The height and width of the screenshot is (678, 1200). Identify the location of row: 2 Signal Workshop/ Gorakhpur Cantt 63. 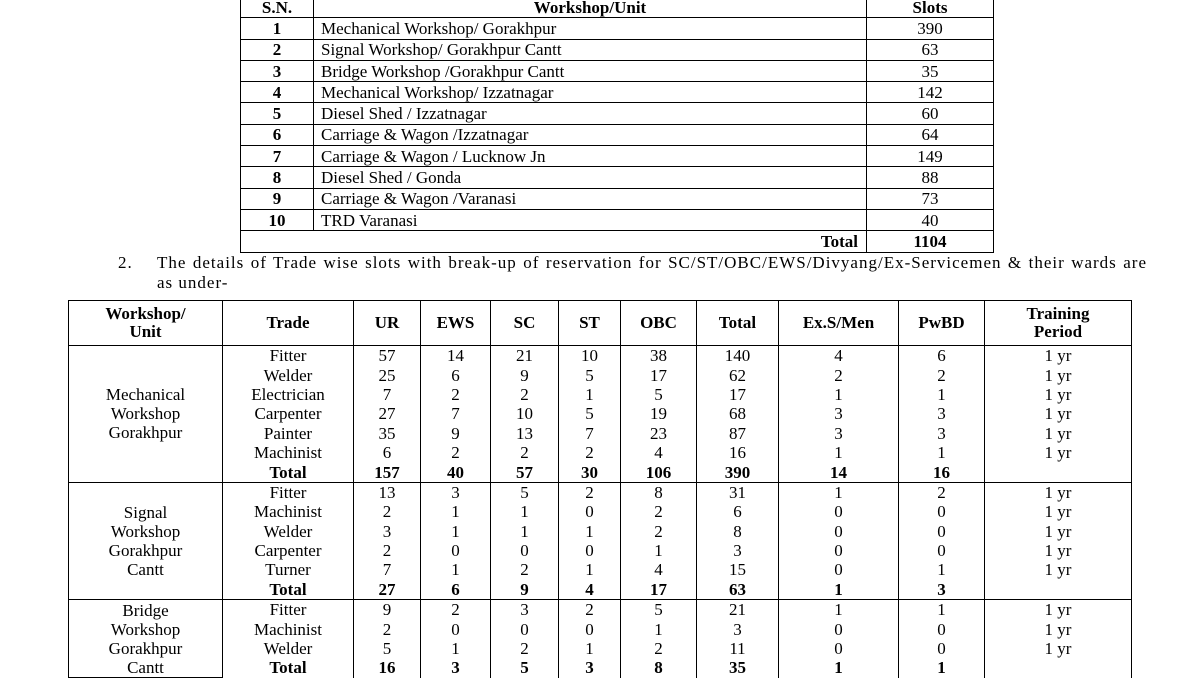
(617, 49).